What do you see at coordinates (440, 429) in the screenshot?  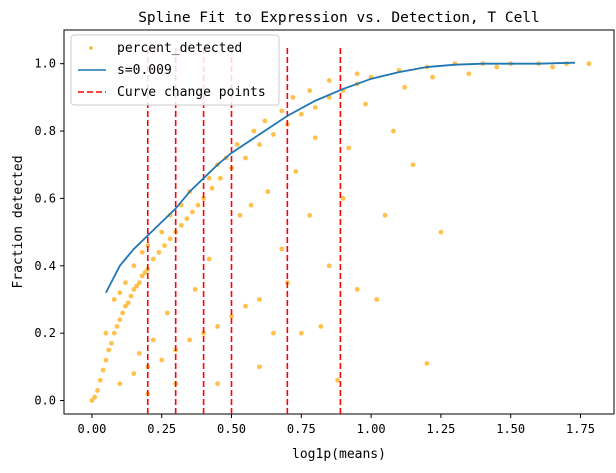 I see `x-tick-label-5: 1.25` at bounding box center [440, 429].